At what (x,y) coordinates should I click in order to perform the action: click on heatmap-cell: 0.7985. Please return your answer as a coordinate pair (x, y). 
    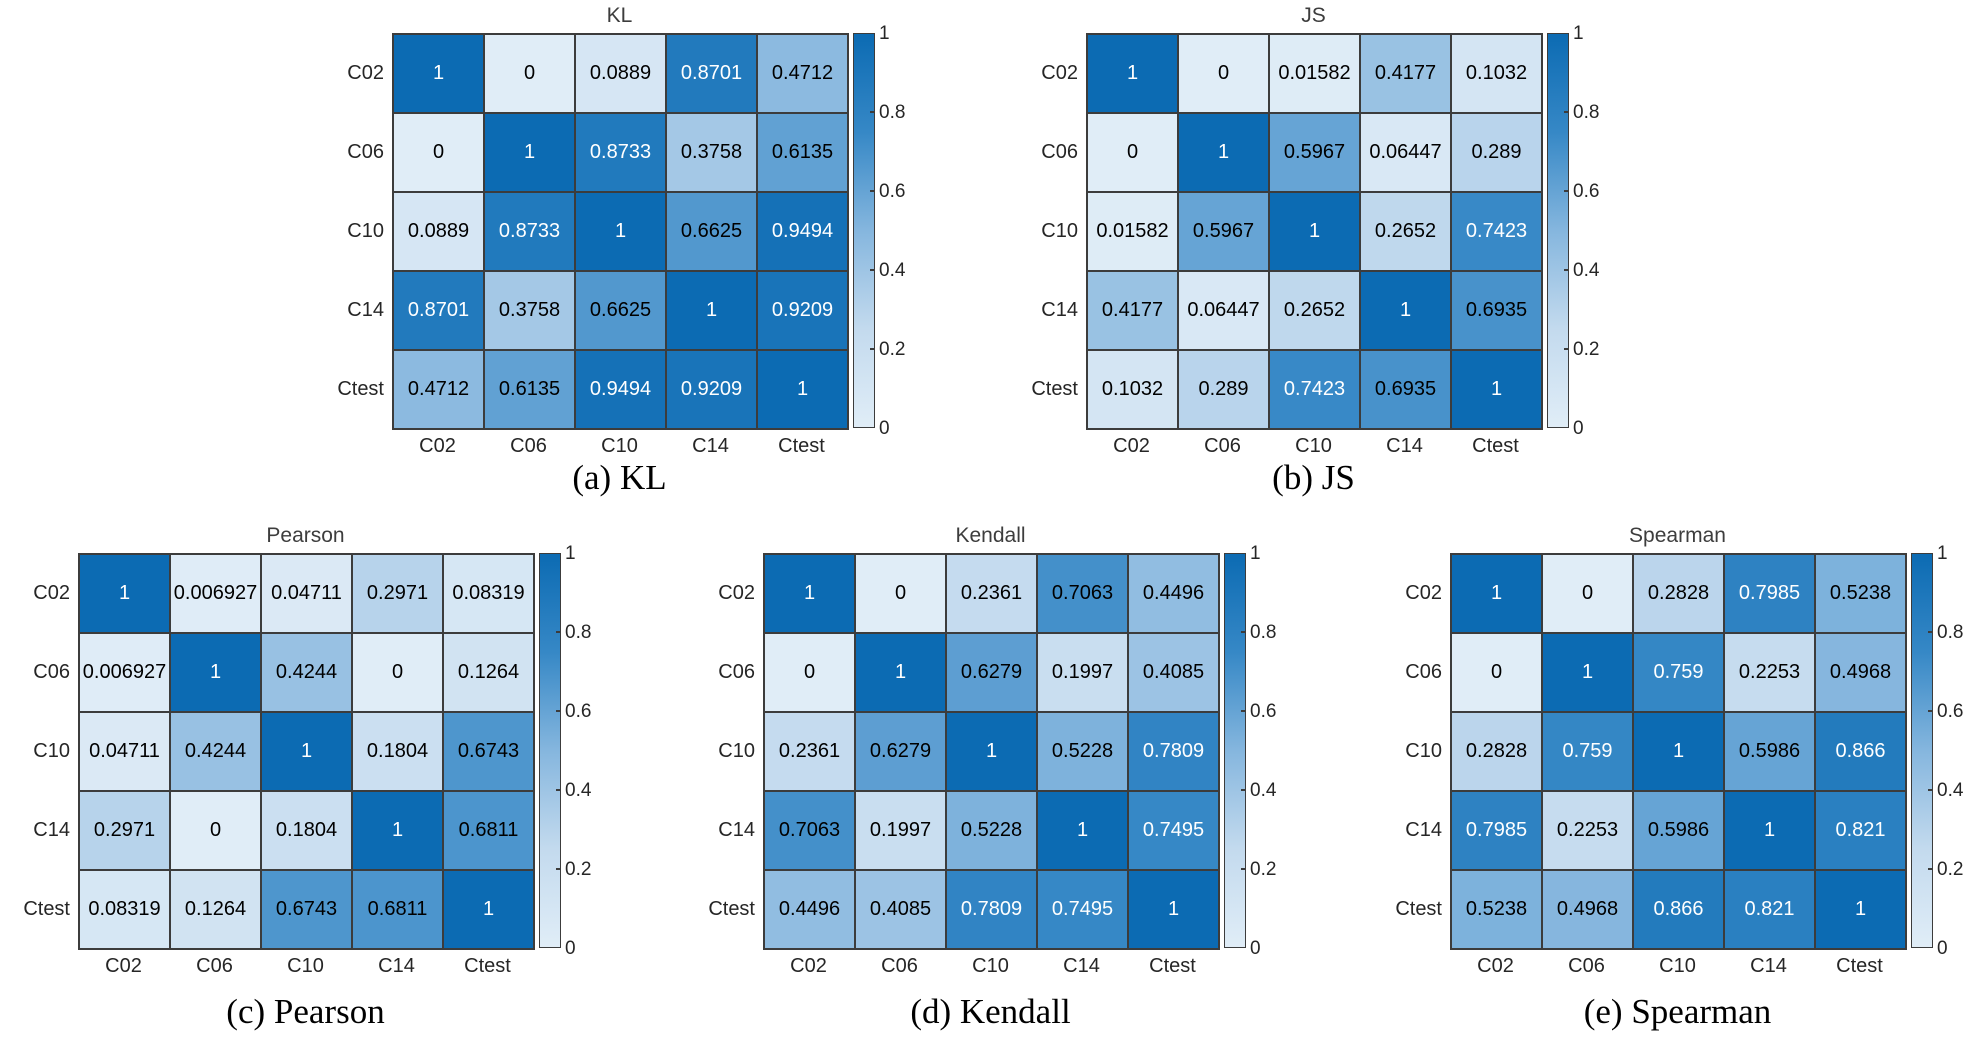
    Looking at the image, I should click on (1769, 593).